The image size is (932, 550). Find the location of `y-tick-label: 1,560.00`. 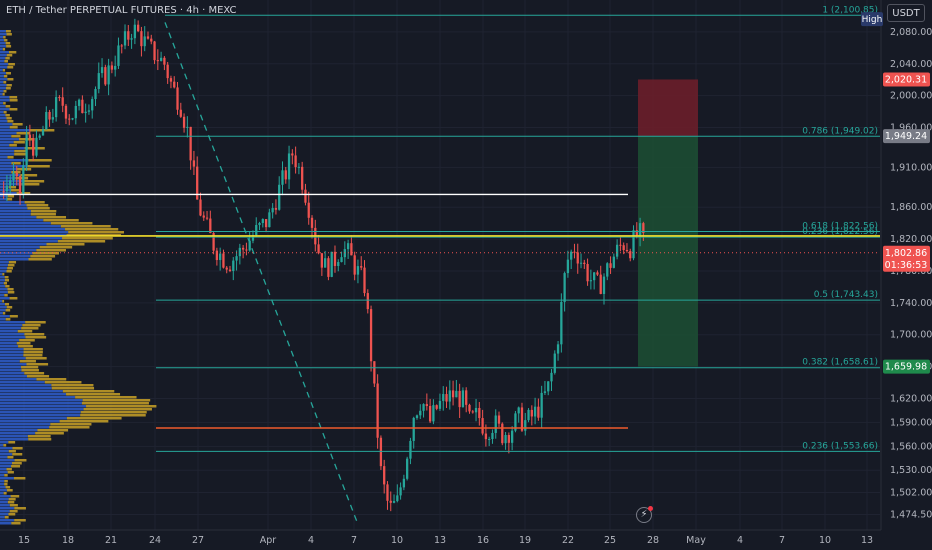

y-tick-label: 1,560.00 is located at coordinates (911, 446).